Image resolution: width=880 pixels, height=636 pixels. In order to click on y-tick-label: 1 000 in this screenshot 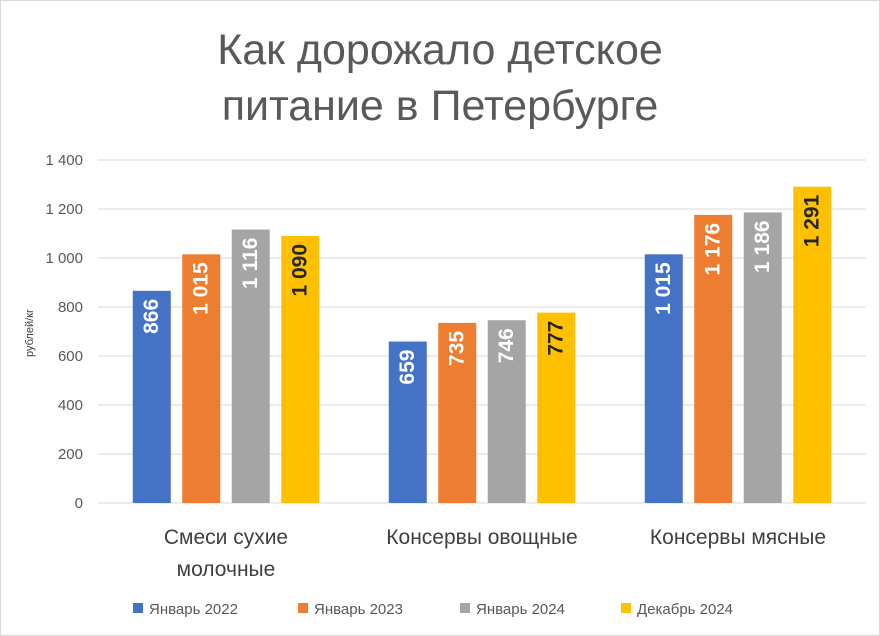, I will do `click(64, 258)`.